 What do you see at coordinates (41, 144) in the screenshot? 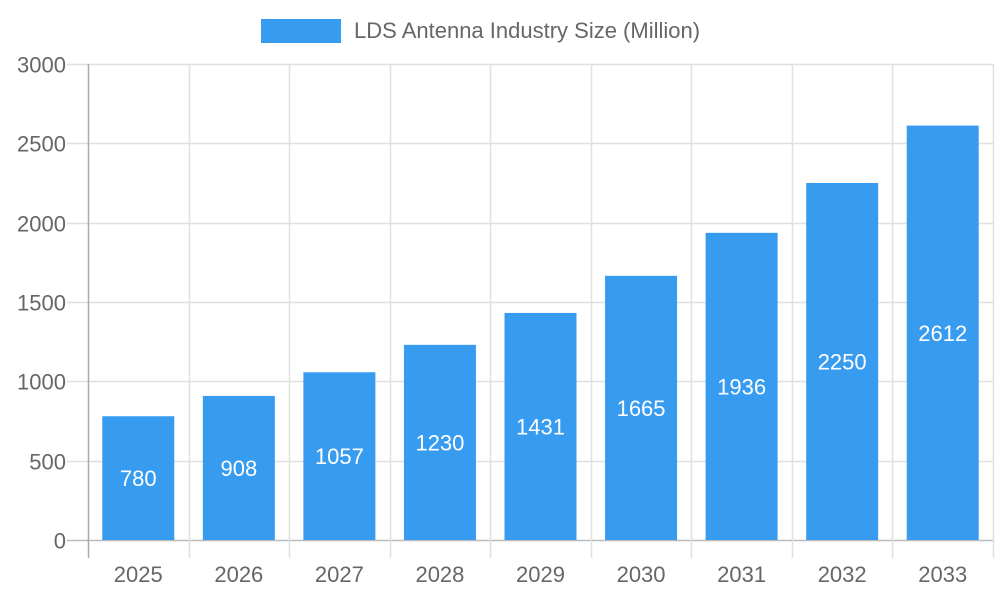
I see `y-tick-label: 2500` at bounding box center [41, 144].